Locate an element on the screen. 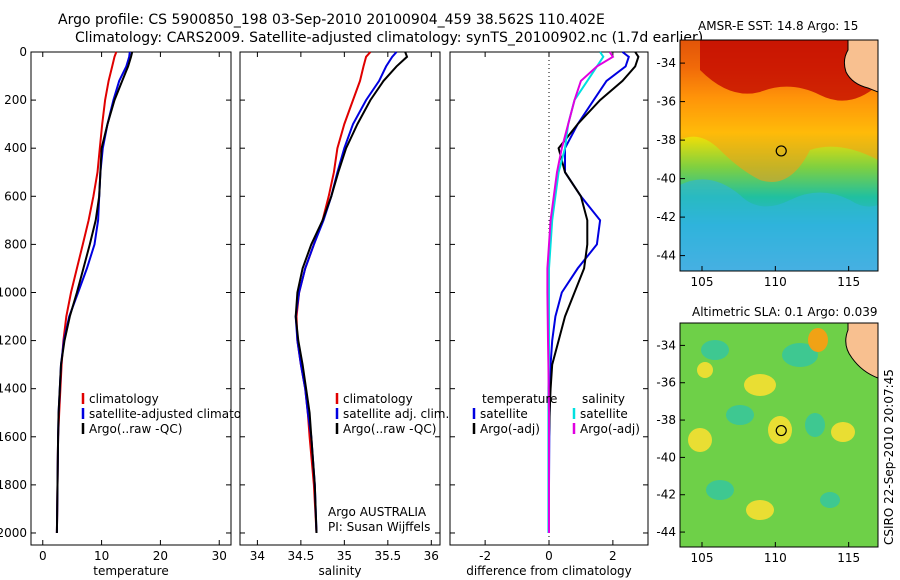  legend-label: salinity is located at coordinates (603, 399).